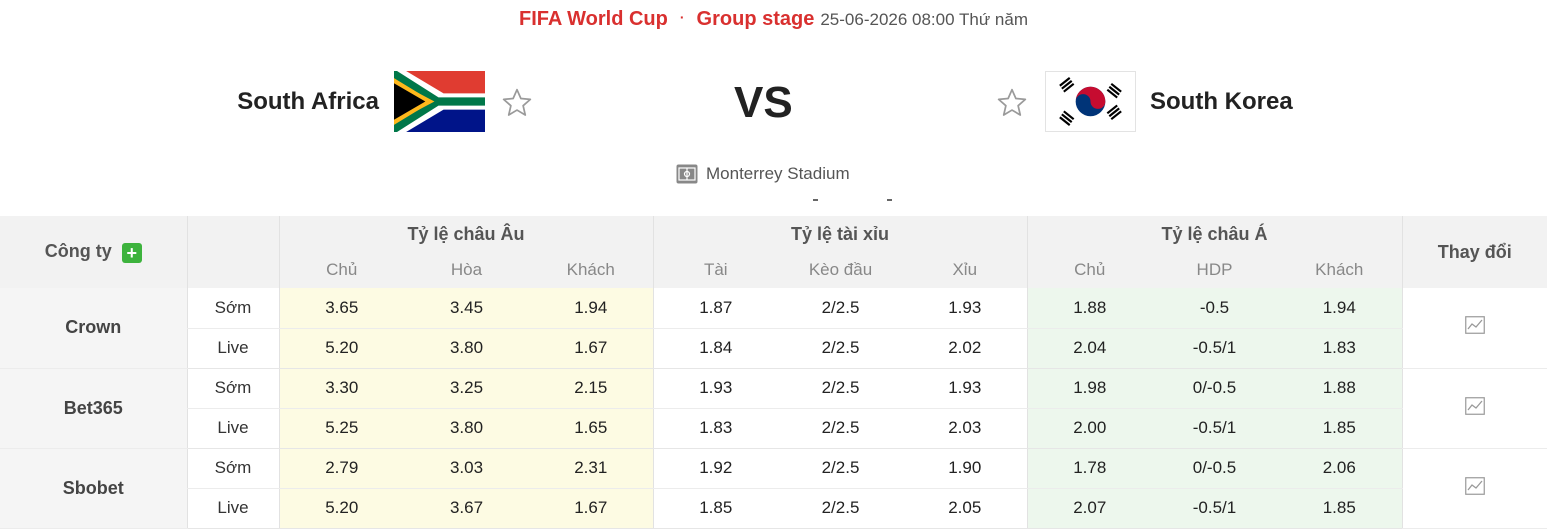 This screenshot has height=529, width=1547. I want to click on euro-away-odds: 1.94, so click(591, 308).